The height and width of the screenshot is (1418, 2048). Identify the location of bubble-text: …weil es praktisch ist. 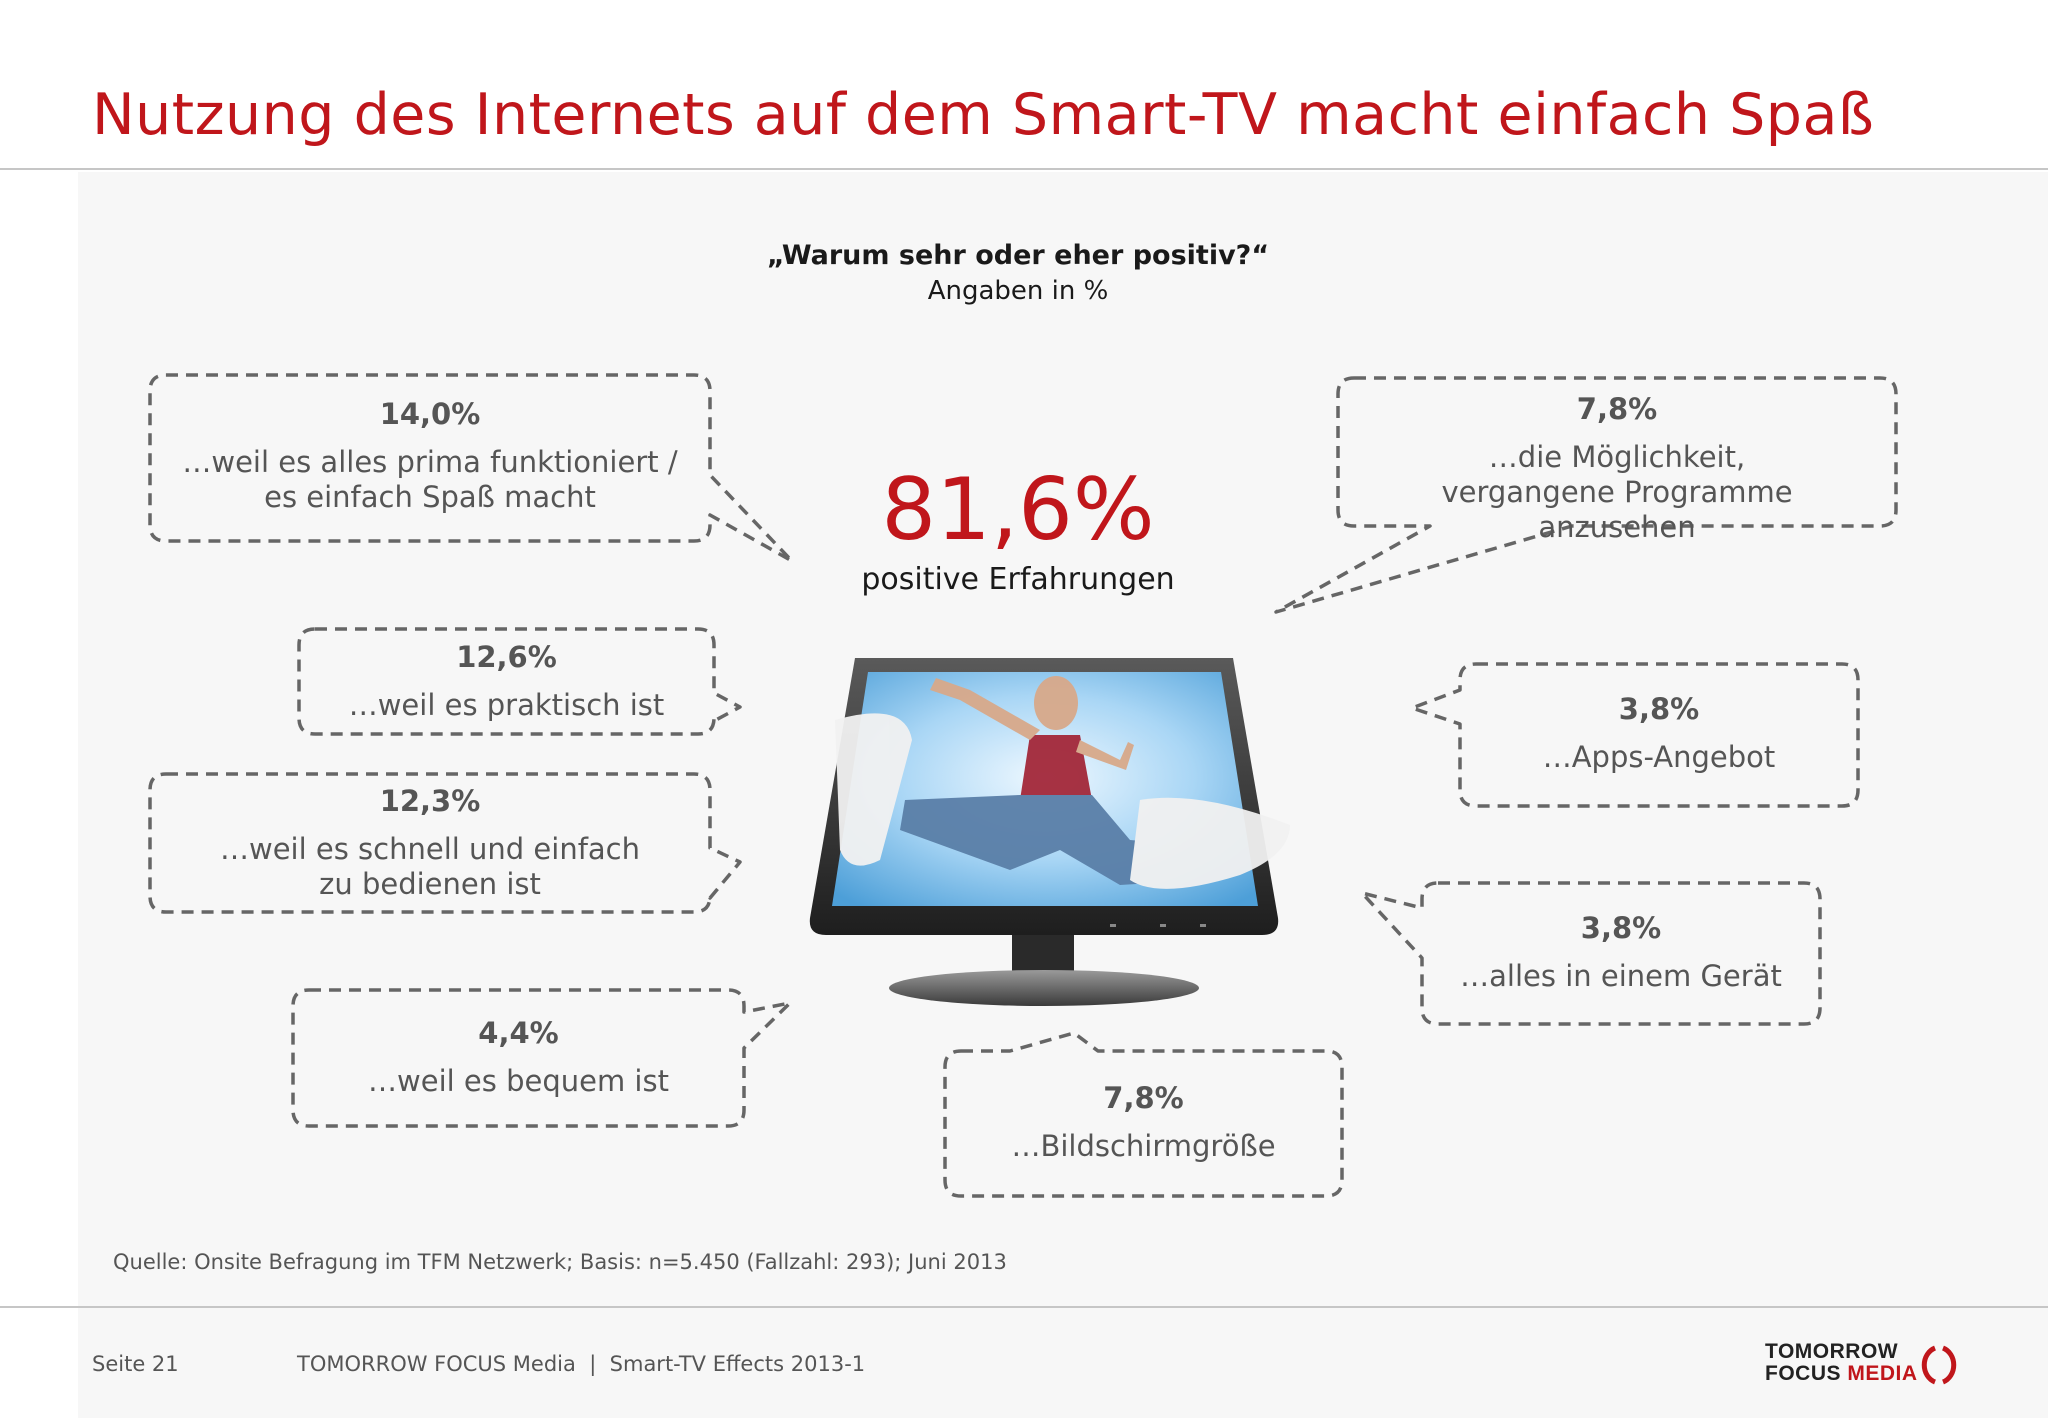
(506, 705).